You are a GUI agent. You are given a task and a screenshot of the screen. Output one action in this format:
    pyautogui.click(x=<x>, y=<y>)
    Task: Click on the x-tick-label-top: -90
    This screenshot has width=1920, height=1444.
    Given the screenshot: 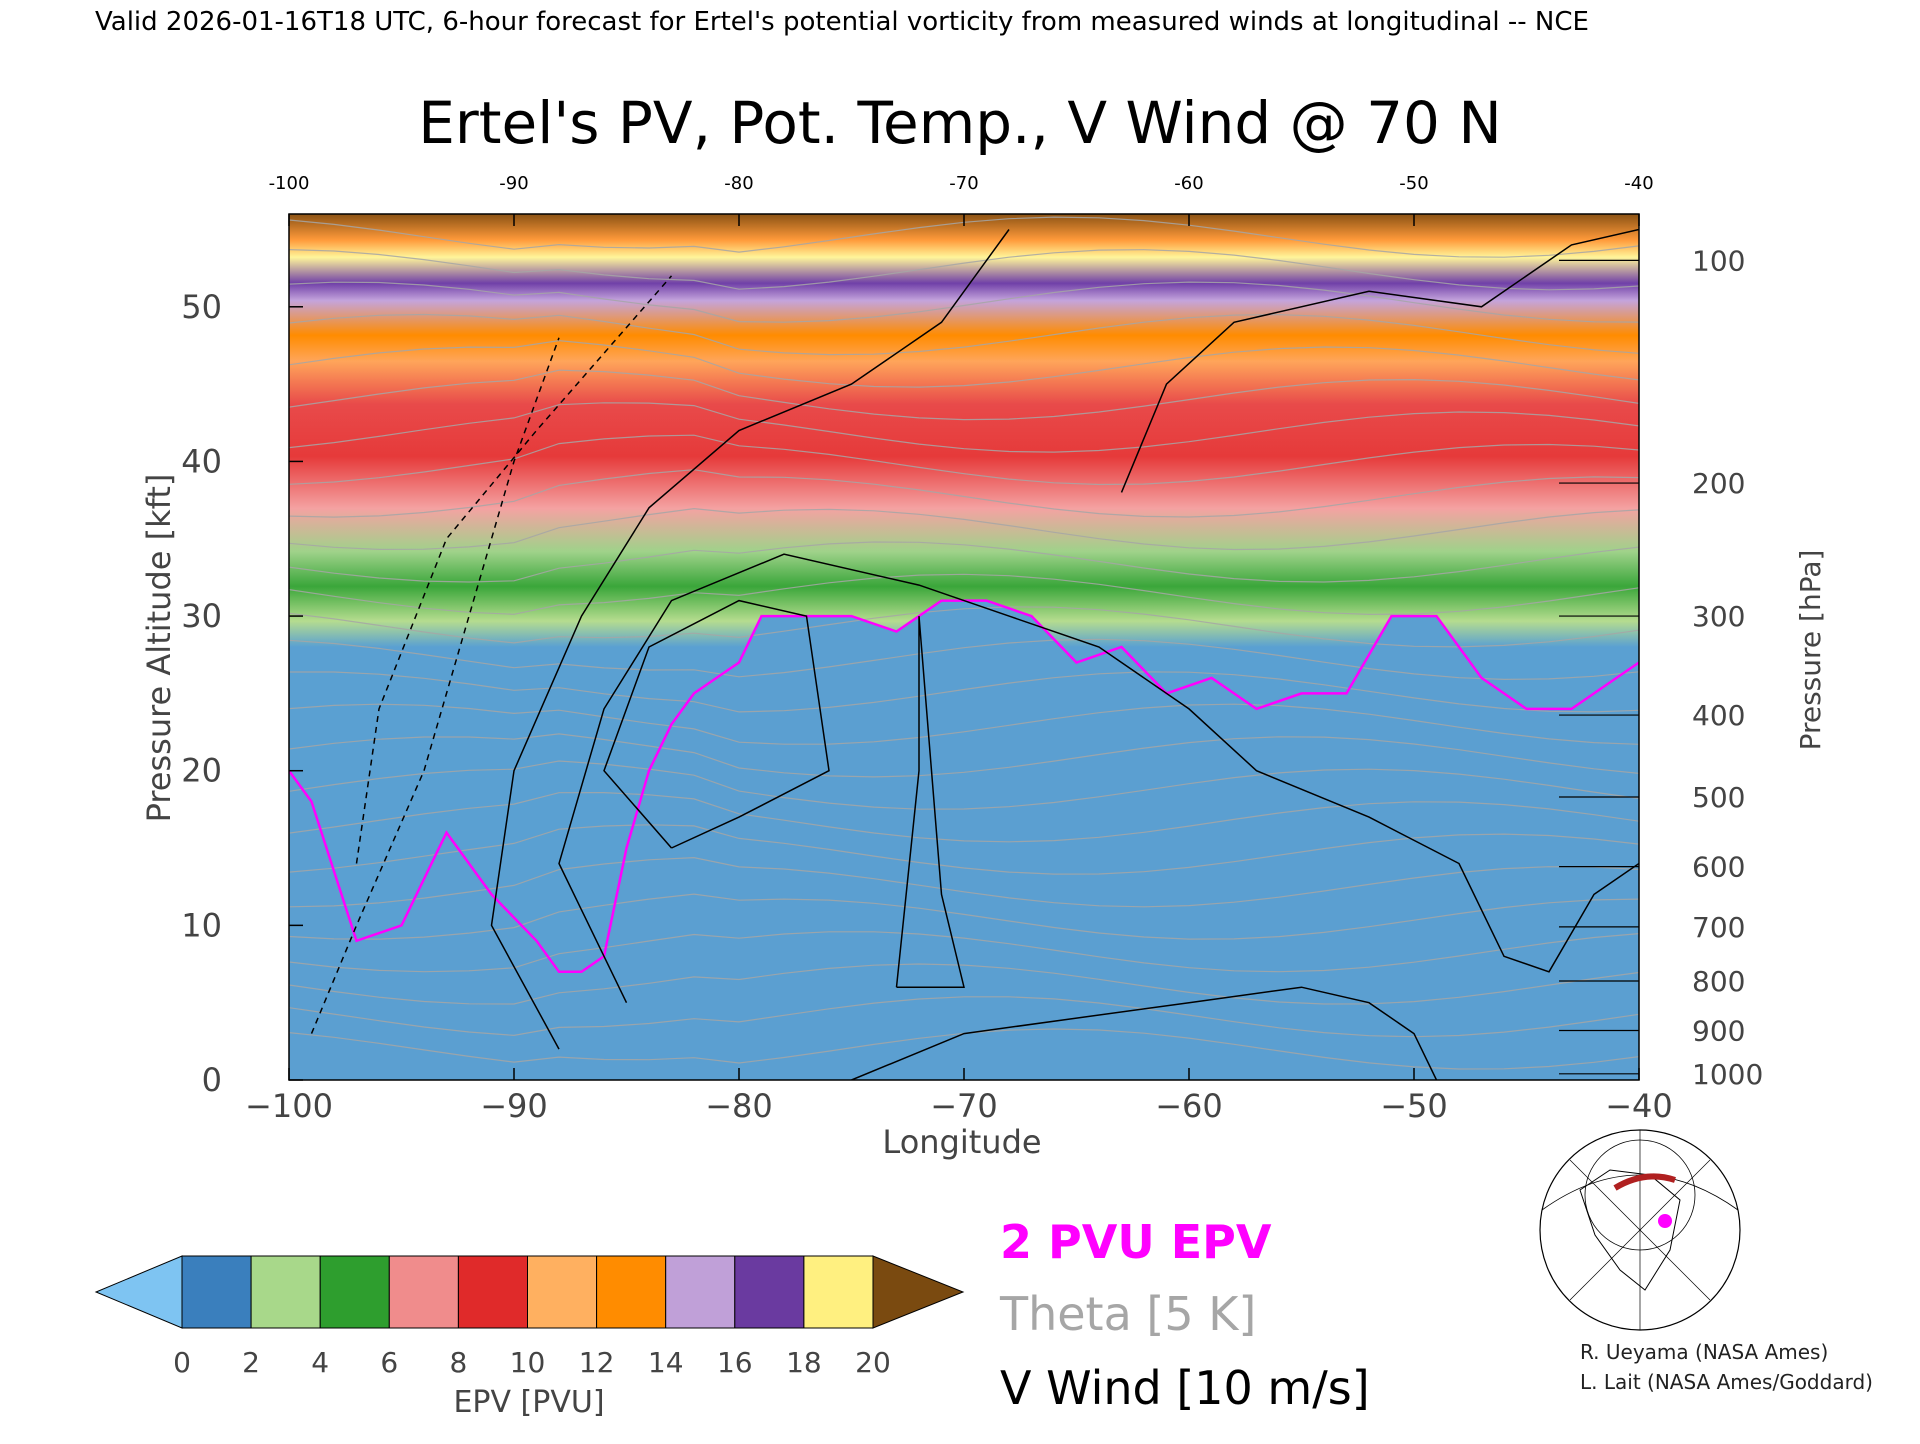 What is the action you would take?
    pyautogui.click(x=513, y=183)
    